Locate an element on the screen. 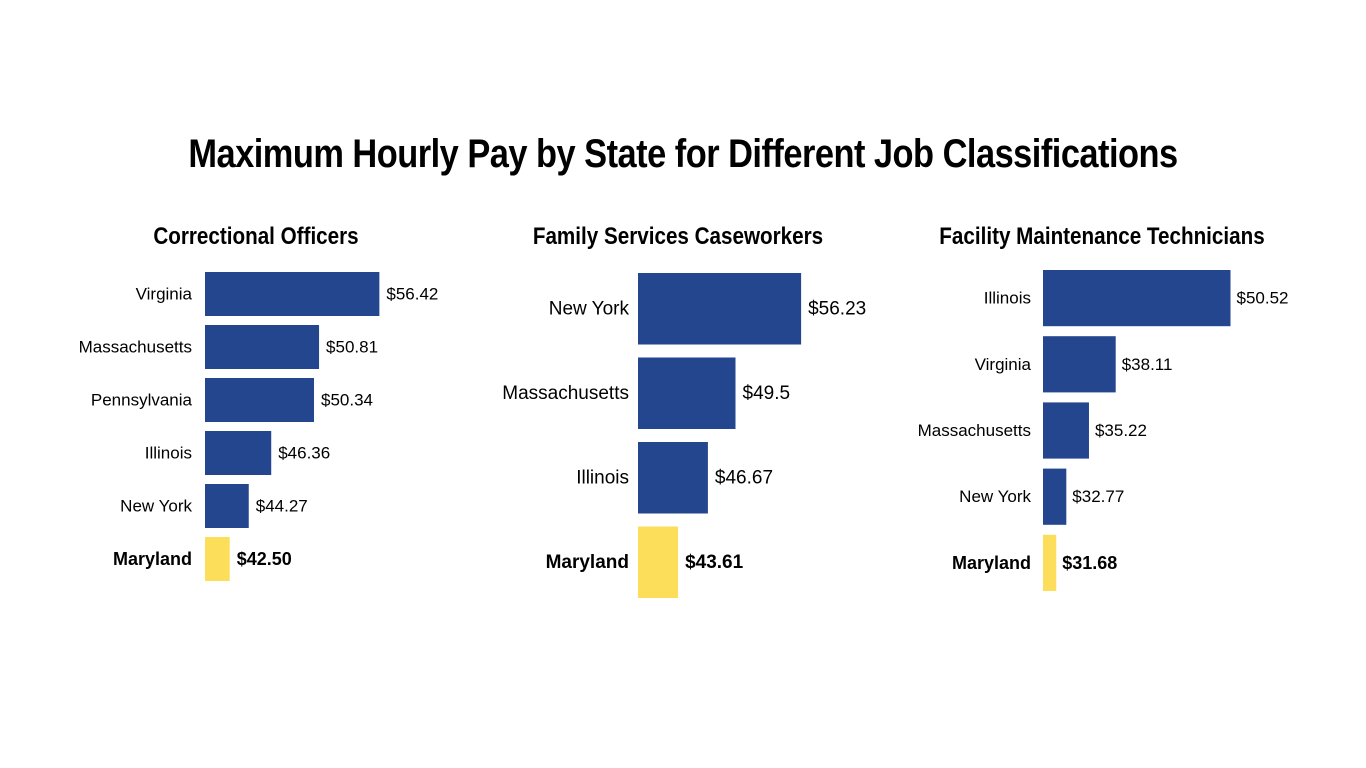  value-label-massachusetts: $49.5 is located at coordinates (767, 393).